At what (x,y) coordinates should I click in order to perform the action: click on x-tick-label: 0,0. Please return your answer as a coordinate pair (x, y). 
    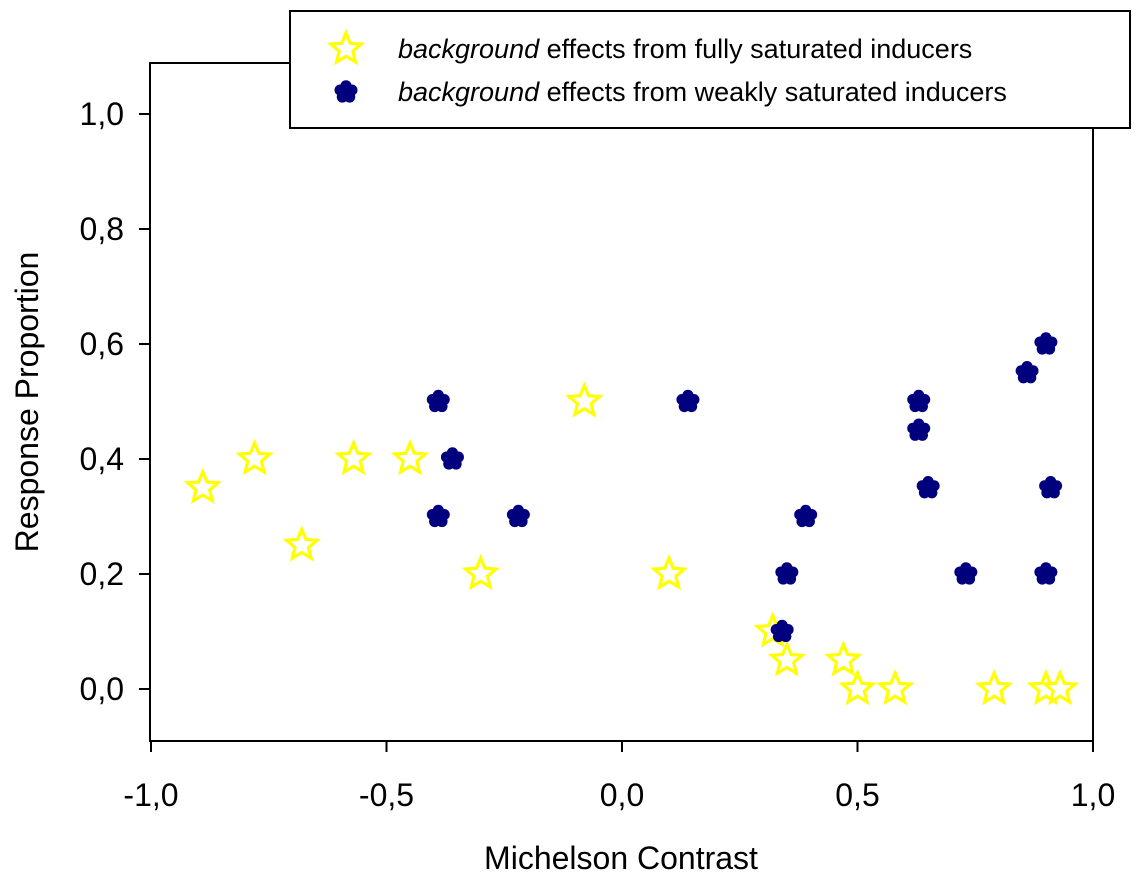
    Looking at the image, I should click on (622, 795).